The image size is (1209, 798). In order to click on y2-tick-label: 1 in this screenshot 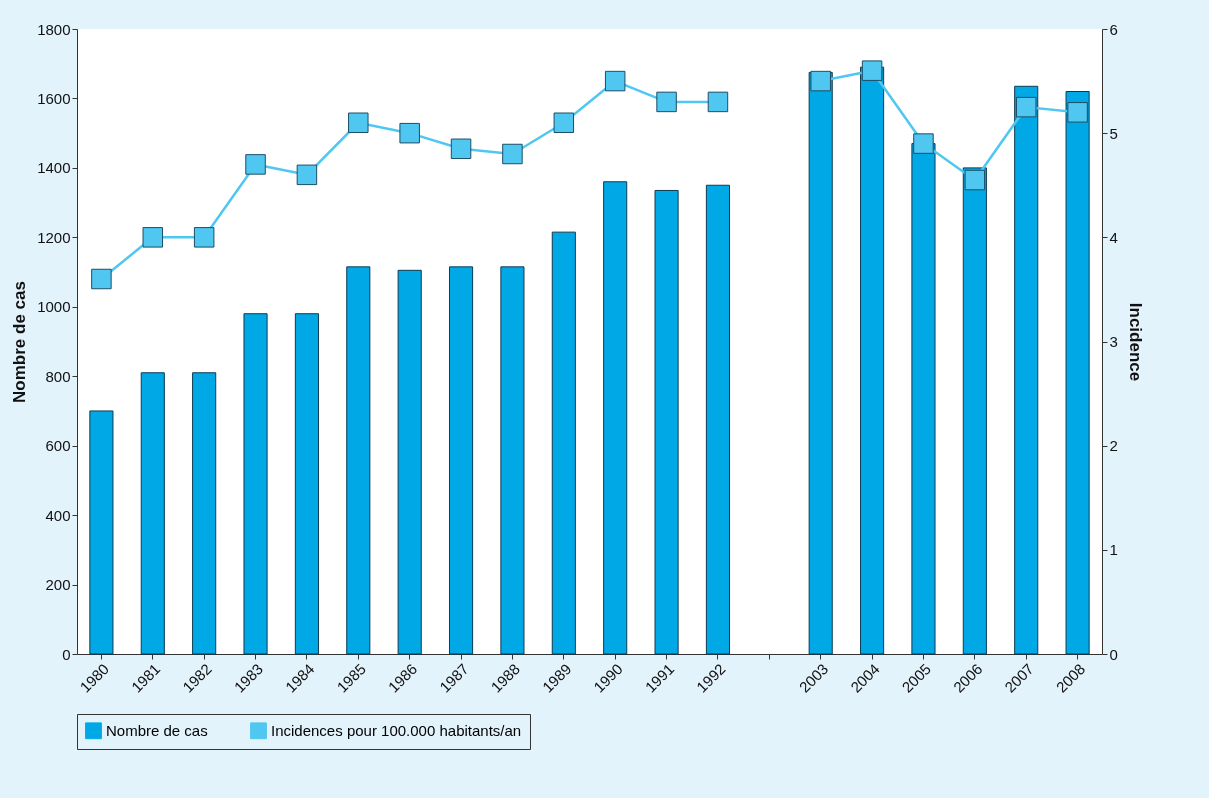, I will do `click(1113, 550)`.